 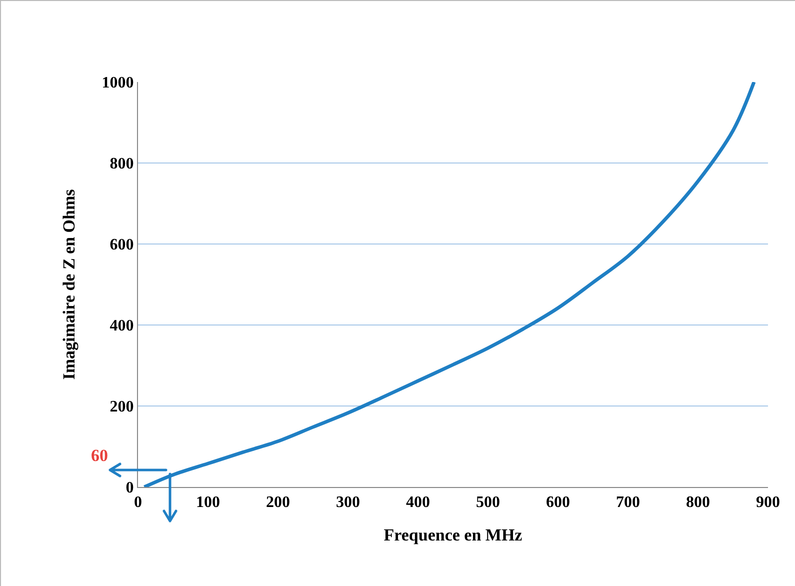 I want to click on x-tick-label: 100, so click(x=208, y=503).